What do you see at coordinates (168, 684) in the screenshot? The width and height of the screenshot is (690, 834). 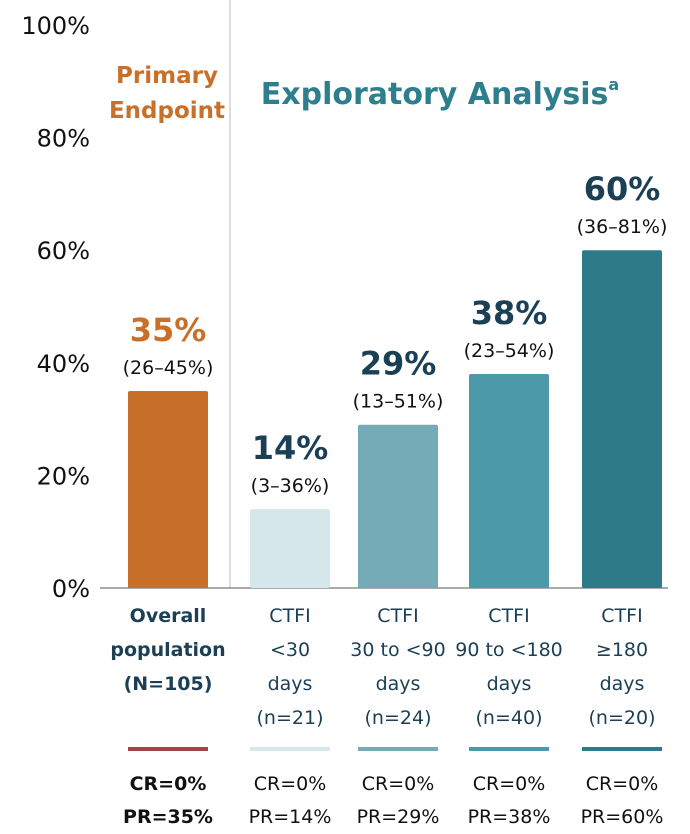 I see `category-label: (N=105)` at bounding box center [168, 684].